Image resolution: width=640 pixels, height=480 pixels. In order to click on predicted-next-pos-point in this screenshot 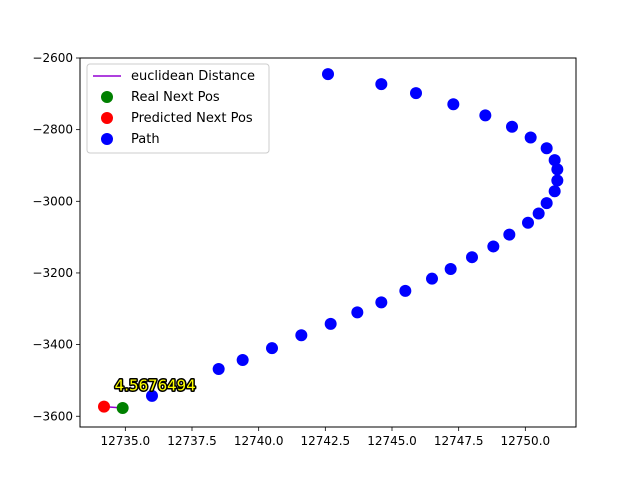, I will do `click(104, 406)`.